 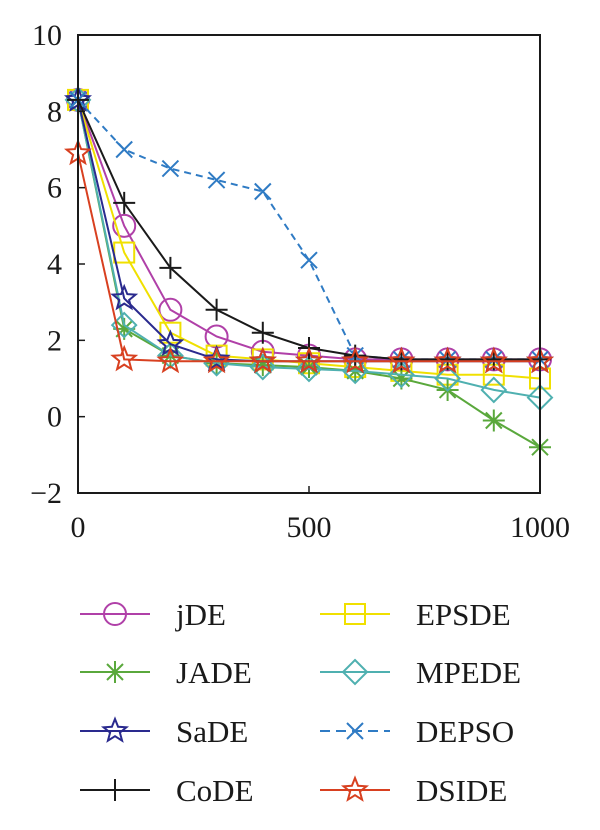 What do you see at coordinates (164, 731) in the screenshot?
I see `legend-item-sade: SaDE` at bounding box center [164, 731].